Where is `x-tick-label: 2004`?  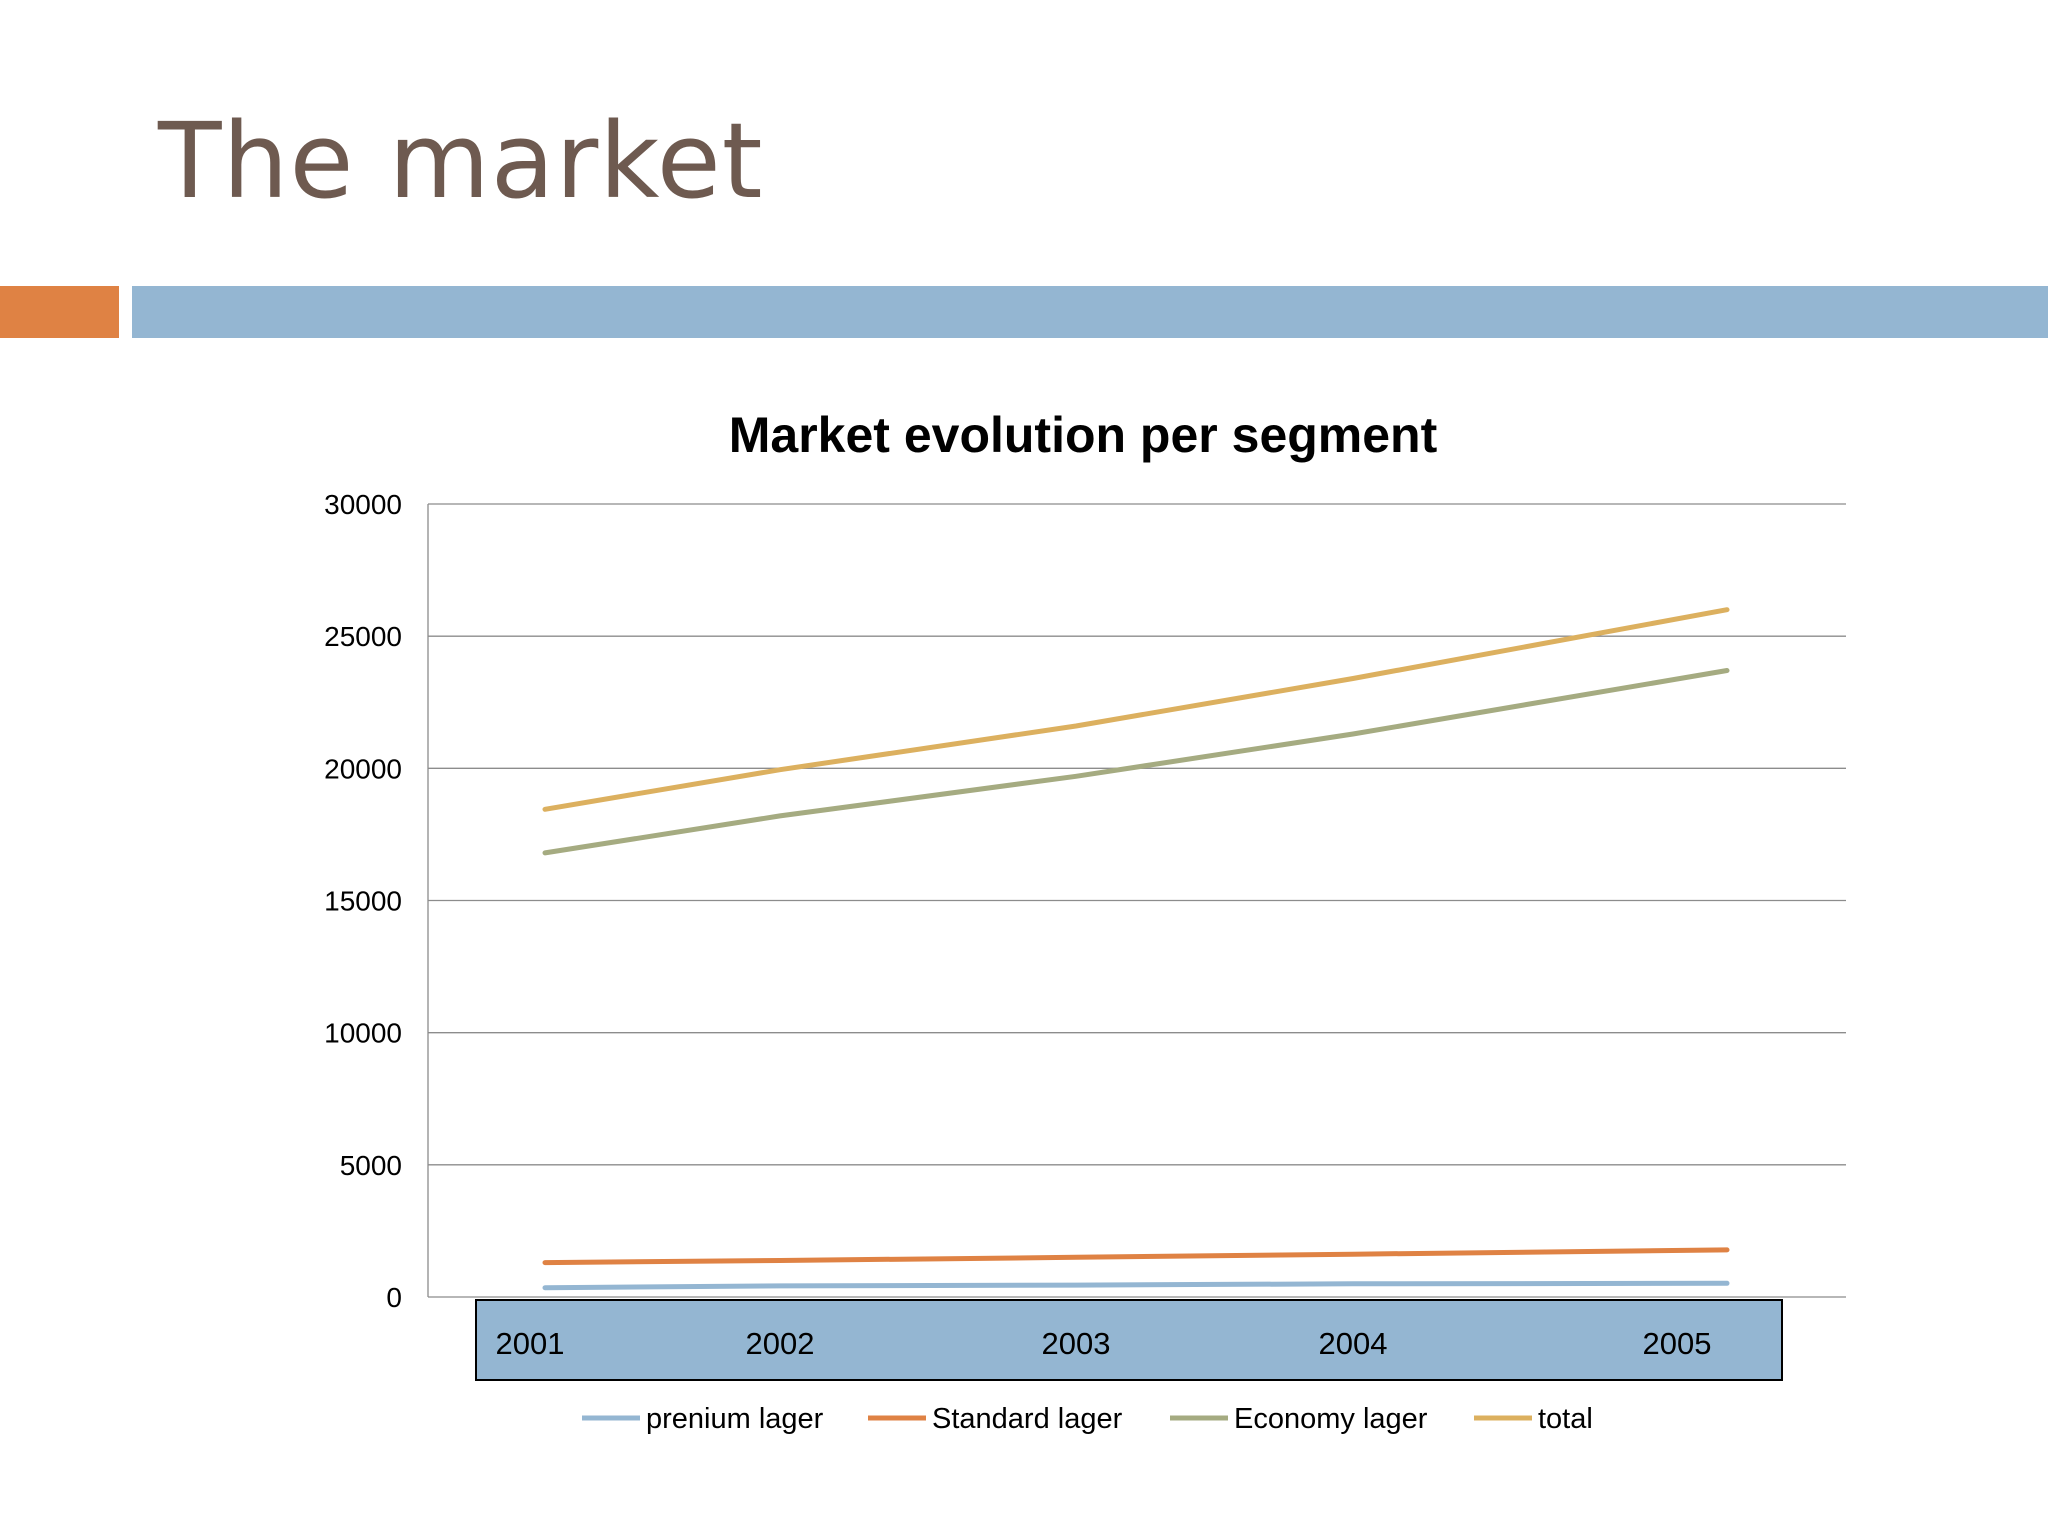 x-tick-label: 2004 is located at coordinates (1353, 1343).